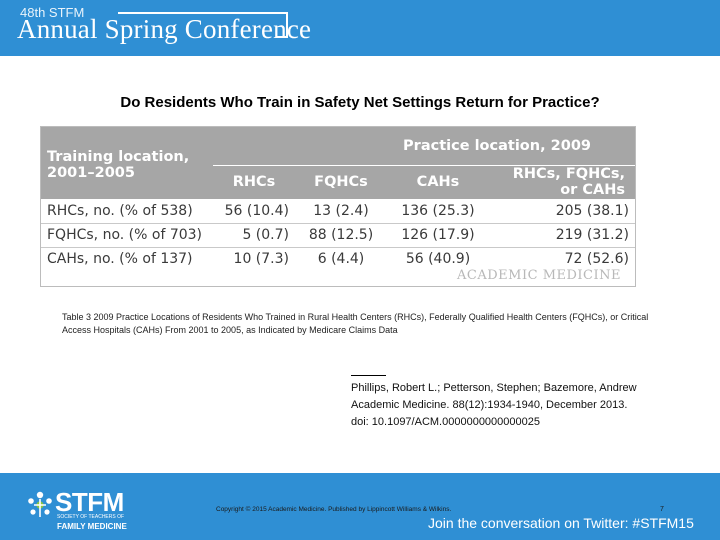 The height and width of the screenshot is (540, 720). Describe the element at coordinates (368, 375) in the screenshot. I see `citation-divider` at that location.